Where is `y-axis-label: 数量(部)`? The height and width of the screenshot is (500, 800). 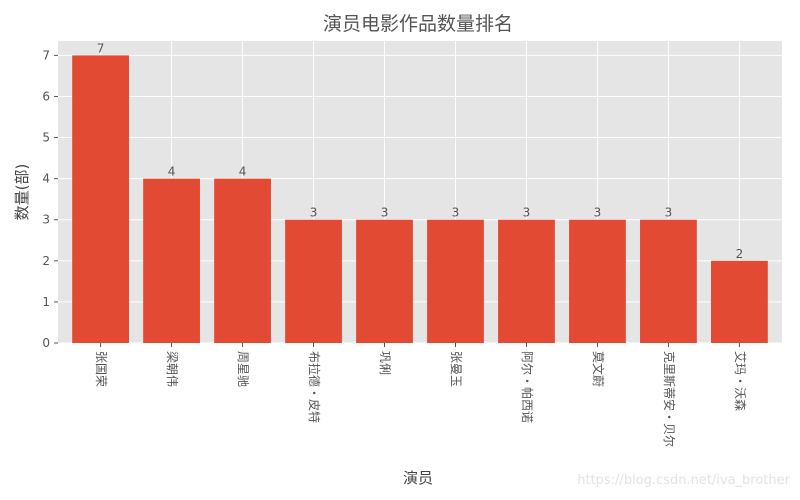
y-axis-label: 数量(部) is located at coordinates (22, 192).